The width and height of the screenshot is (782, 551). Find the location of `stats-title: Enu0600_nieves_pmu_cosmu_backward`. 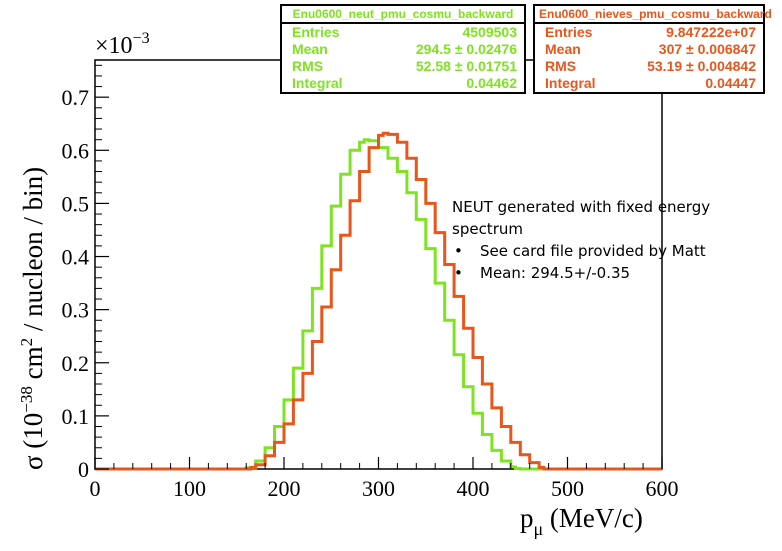

stats-title: Enu0600_nieves_pmu_cosmu_backward is located at coordinates (653, 15).